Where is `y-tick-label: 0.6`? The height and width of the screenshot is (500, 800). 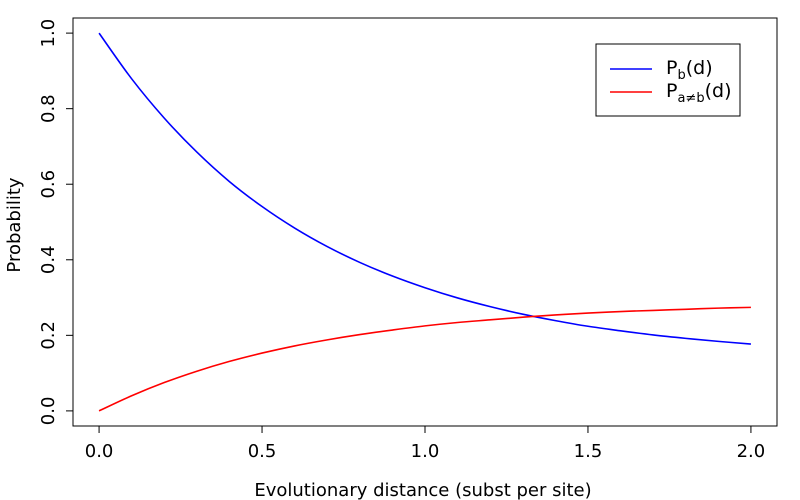 y-tick-label: 0.6 is located at coordinates (48, 184).